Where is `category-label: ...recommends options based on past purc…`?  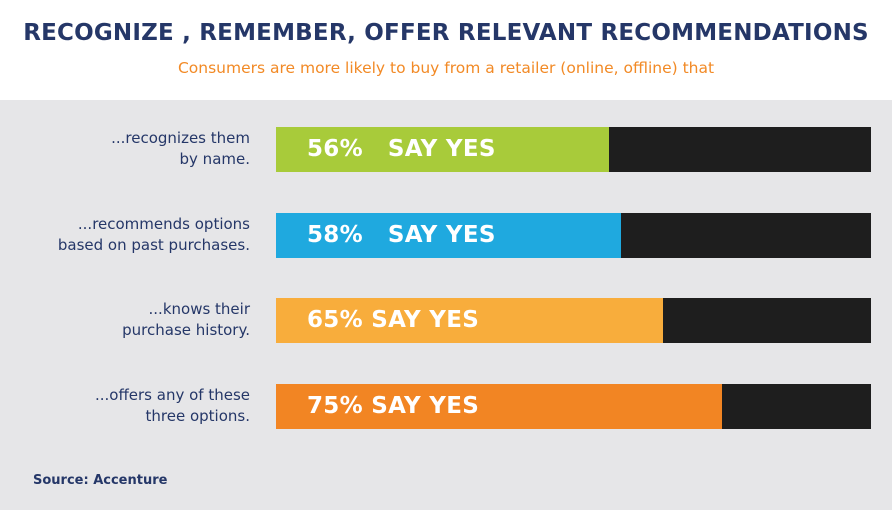
category-label: ...recommends options based on past purc… is located at coordinates (153, 234).